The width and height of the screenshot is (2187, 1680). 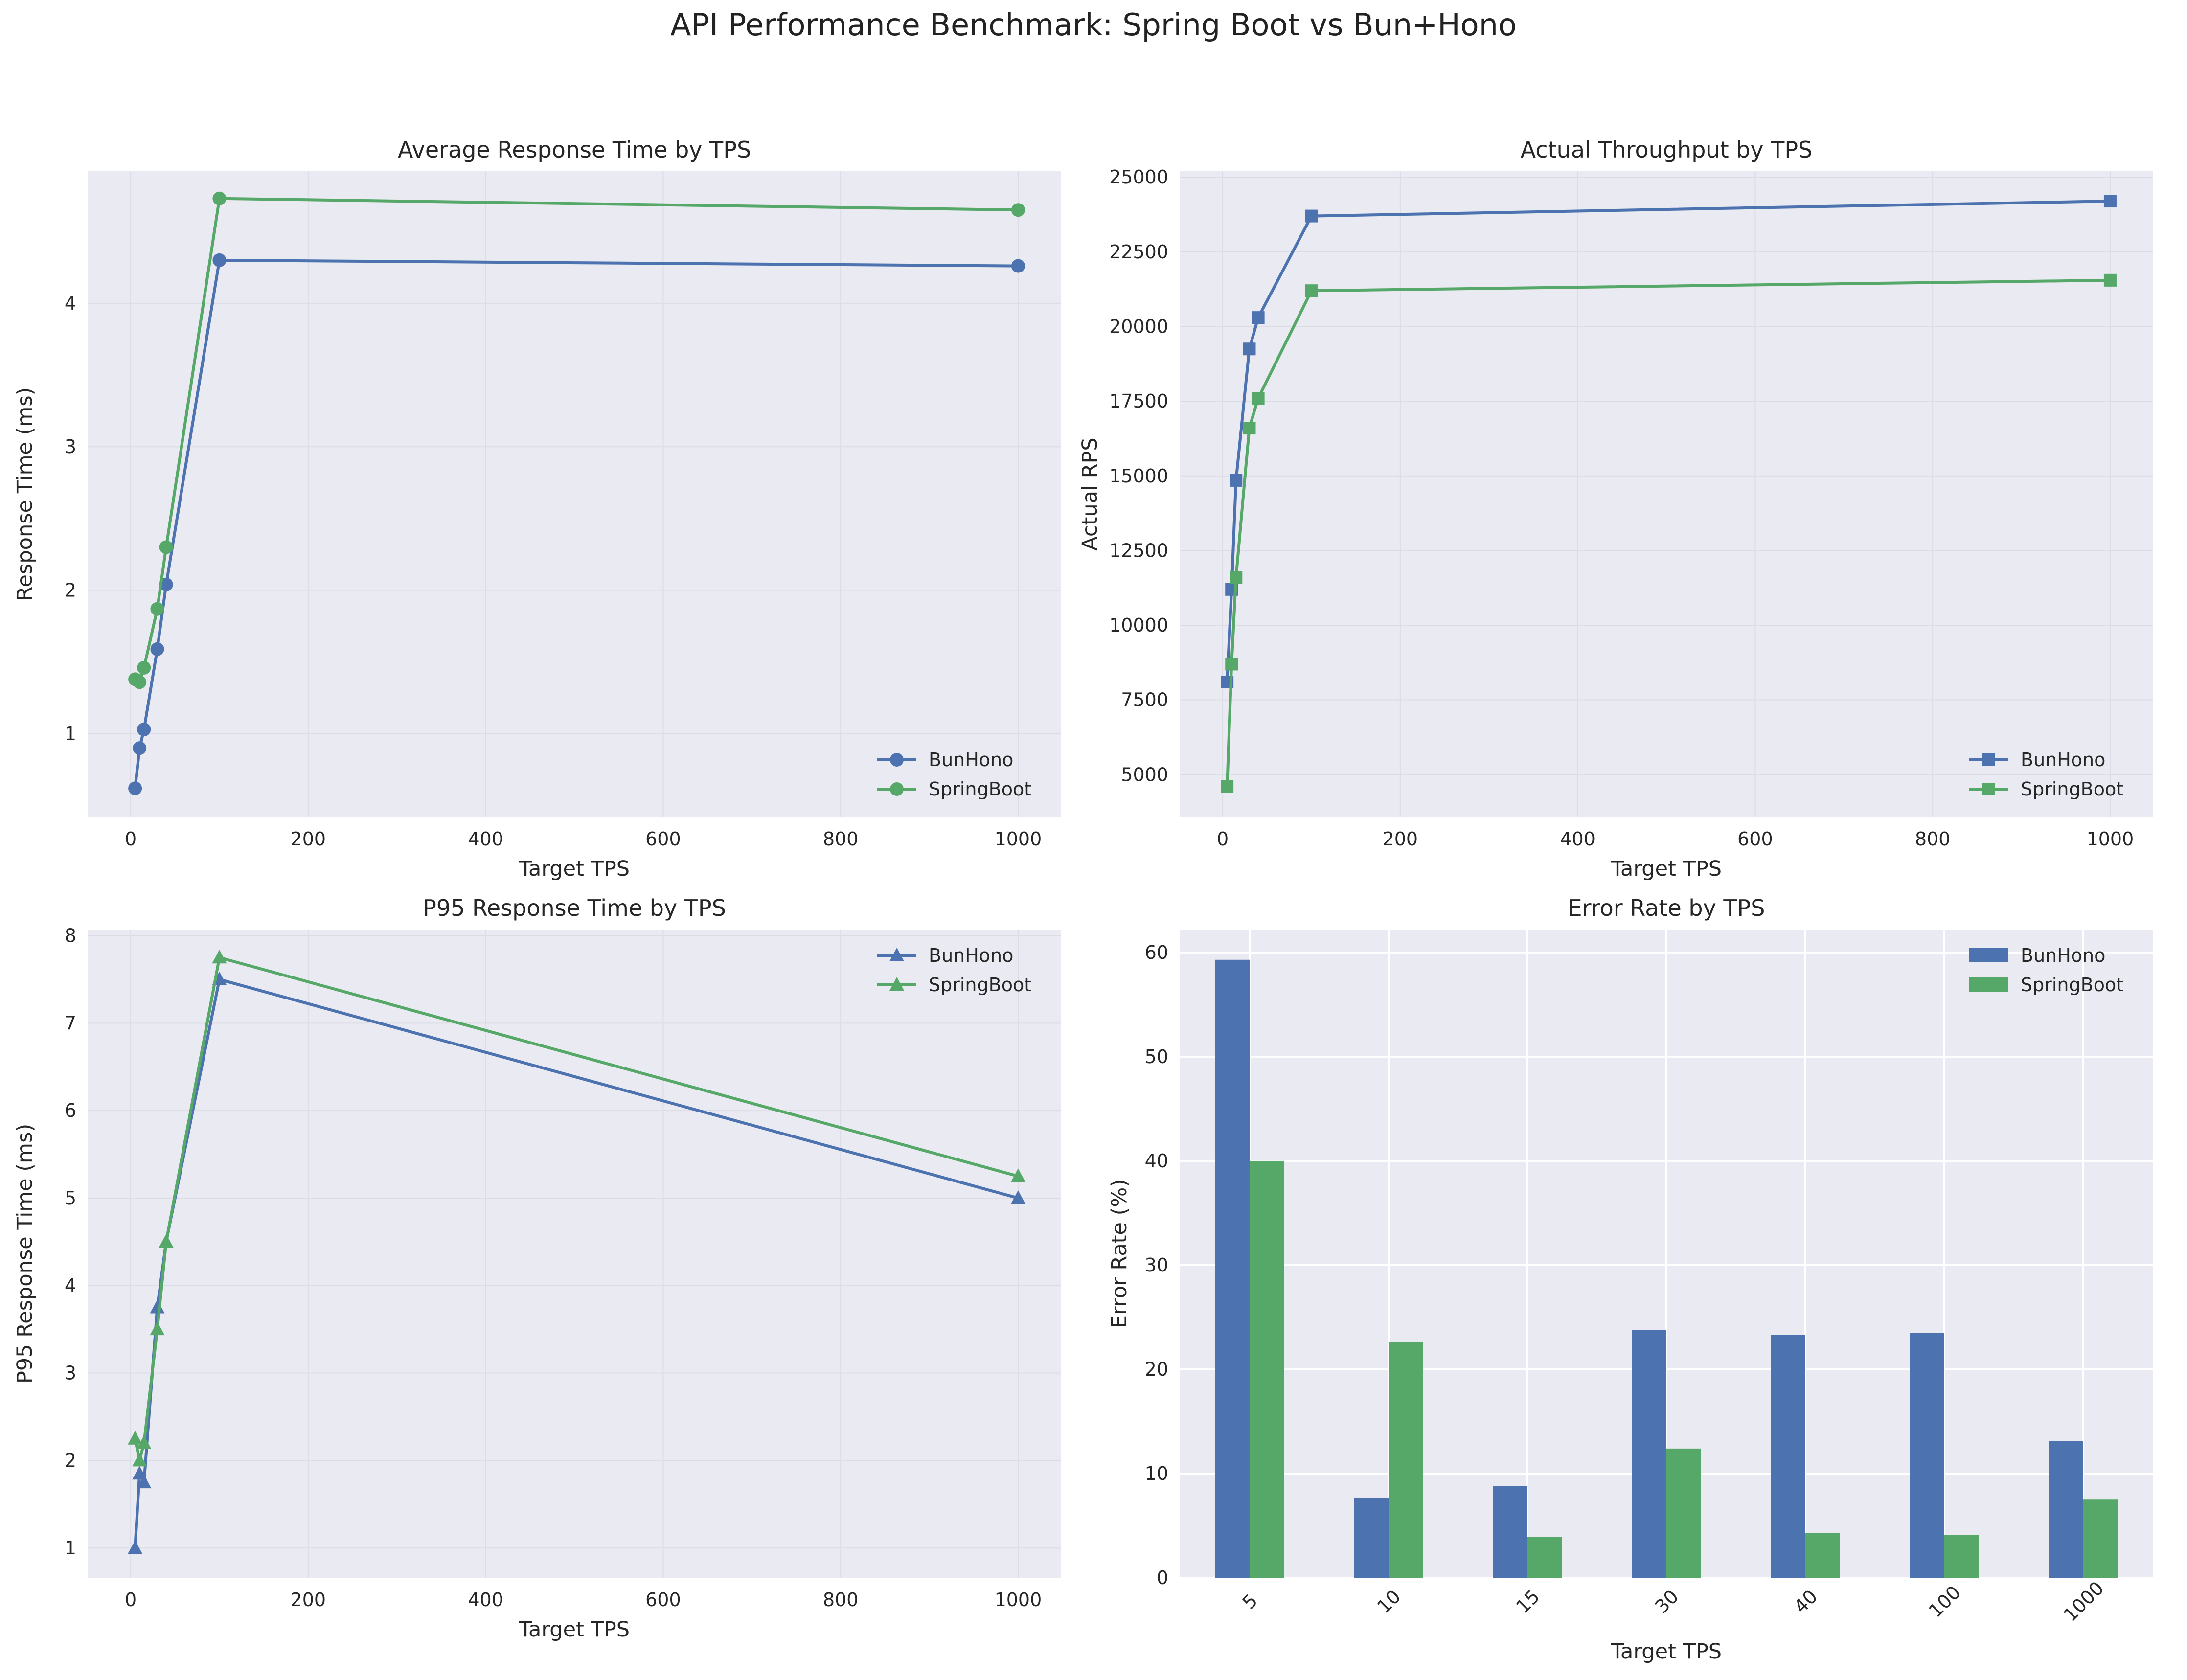 I want to click on x-tick-label: 10, so click(x=1389, y=1601).